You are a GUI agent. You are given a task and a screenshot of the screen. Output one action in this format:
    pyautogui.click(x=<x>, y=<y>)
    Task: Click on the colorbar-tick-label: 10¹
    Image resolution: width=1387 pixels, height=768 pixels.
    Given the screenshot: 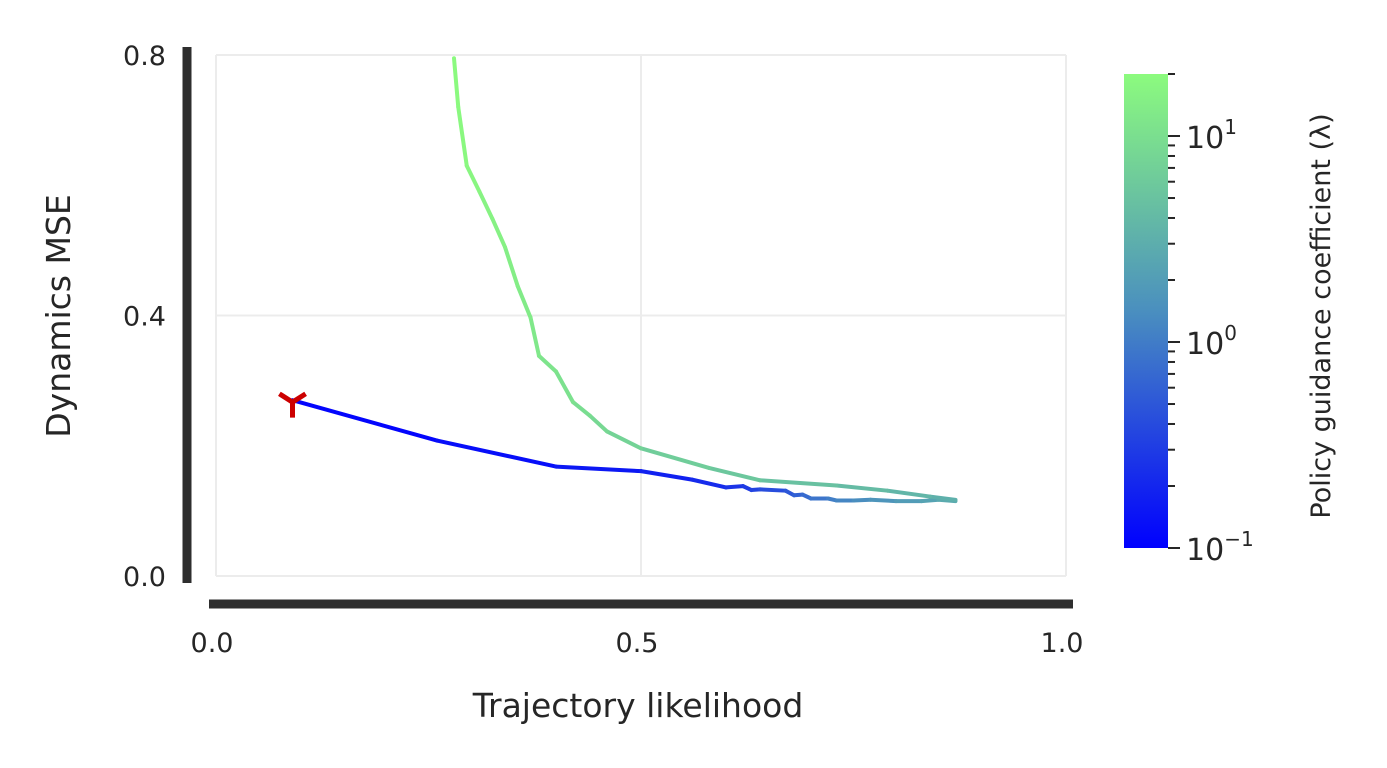 What is the action you would take?
    pyautogui.click(x=1211, y=135)
    